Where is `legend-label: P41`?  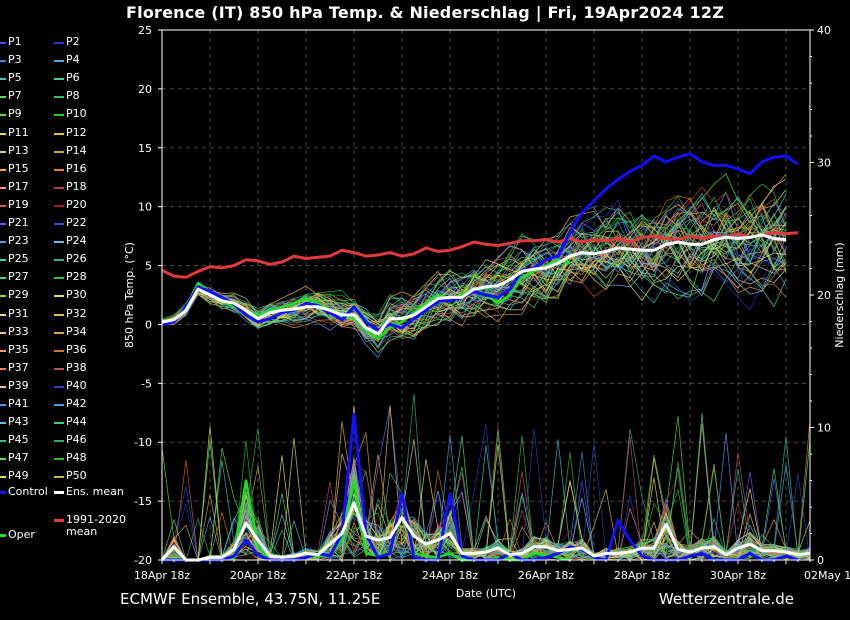 legend-label: P41 is located at coordinates (18, 403).